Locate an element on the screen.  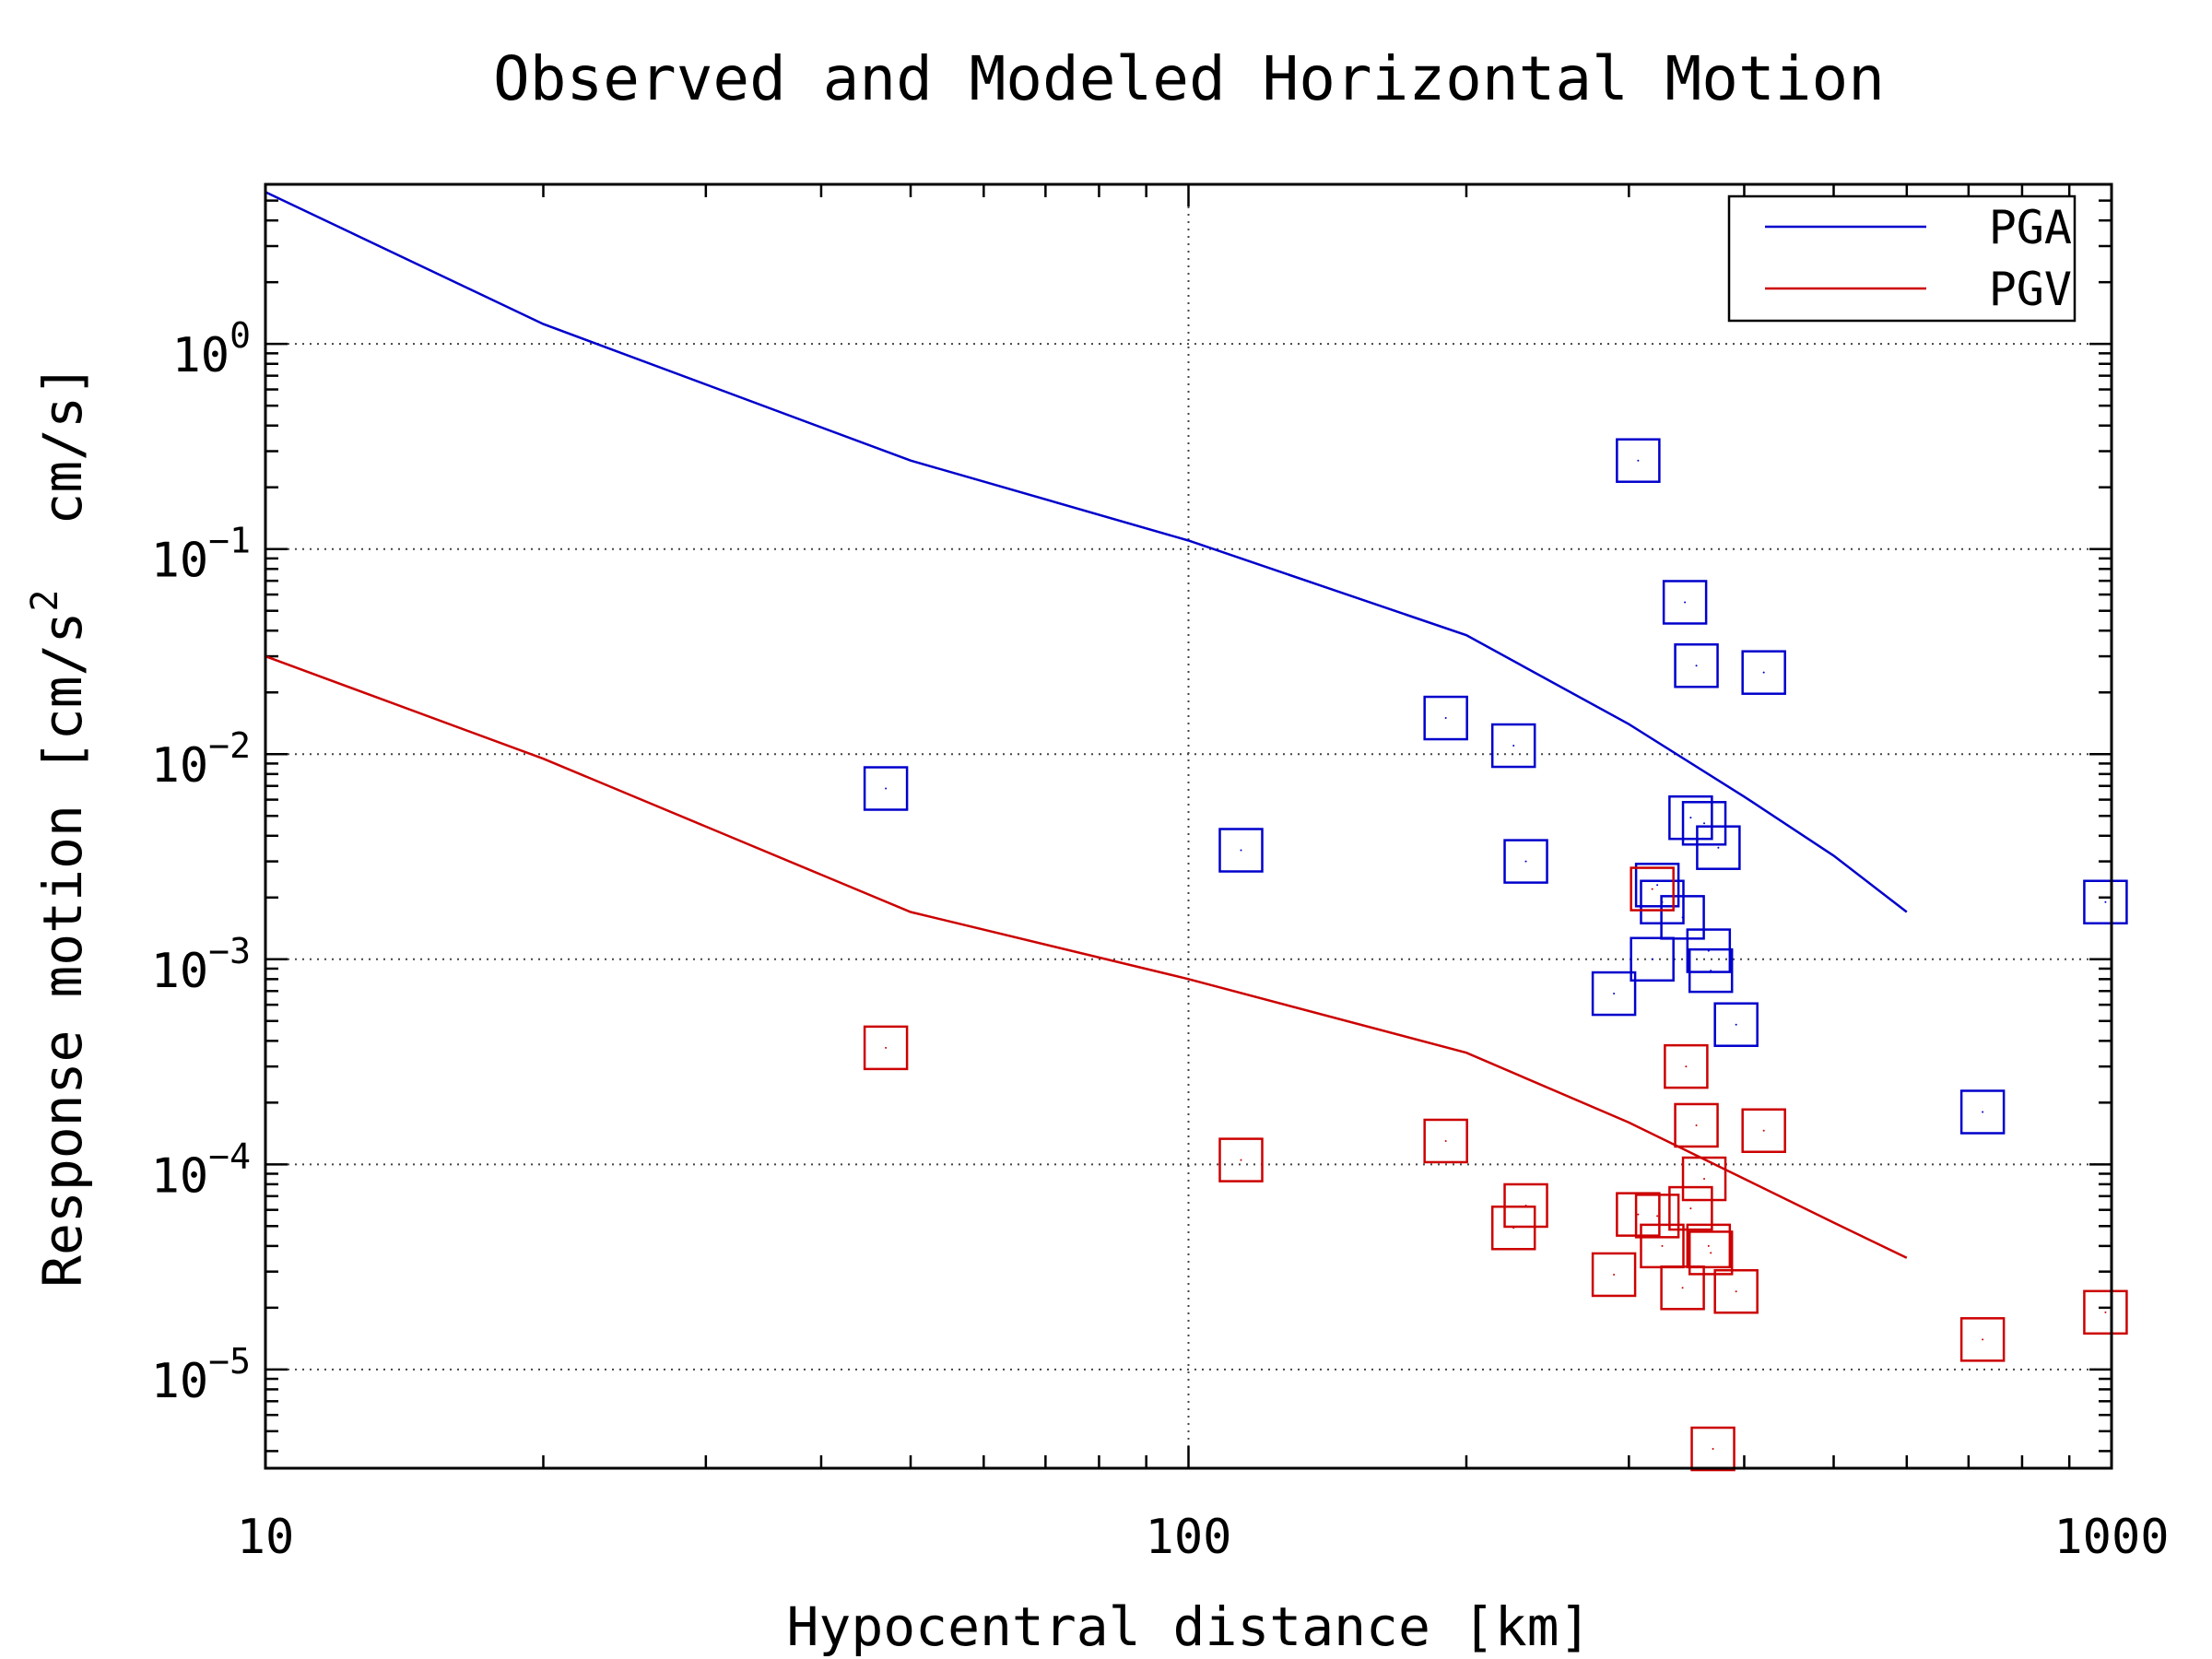
x-axis-label: Hypocentral distance [km] is located at coordinates (1189, 1626).